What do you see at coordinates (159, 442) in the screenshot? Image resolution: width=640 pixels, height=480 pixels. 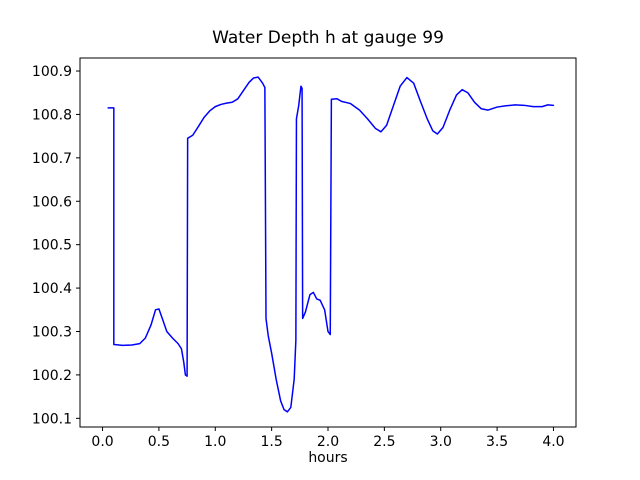 I see `x-tick-label: 0.5` at bounding box center [159, 442].